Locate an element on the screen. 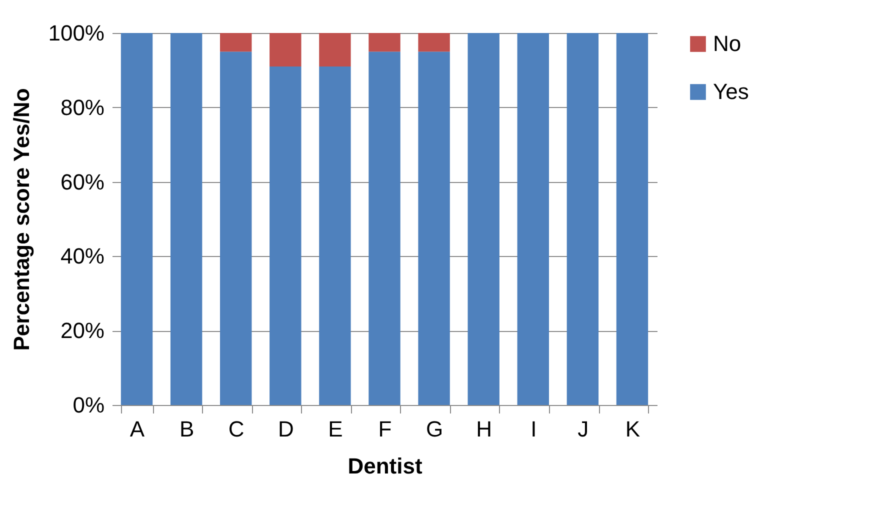 The image size is (873, 519). y-tick-label: 100% is located at coordinates (76, 33).